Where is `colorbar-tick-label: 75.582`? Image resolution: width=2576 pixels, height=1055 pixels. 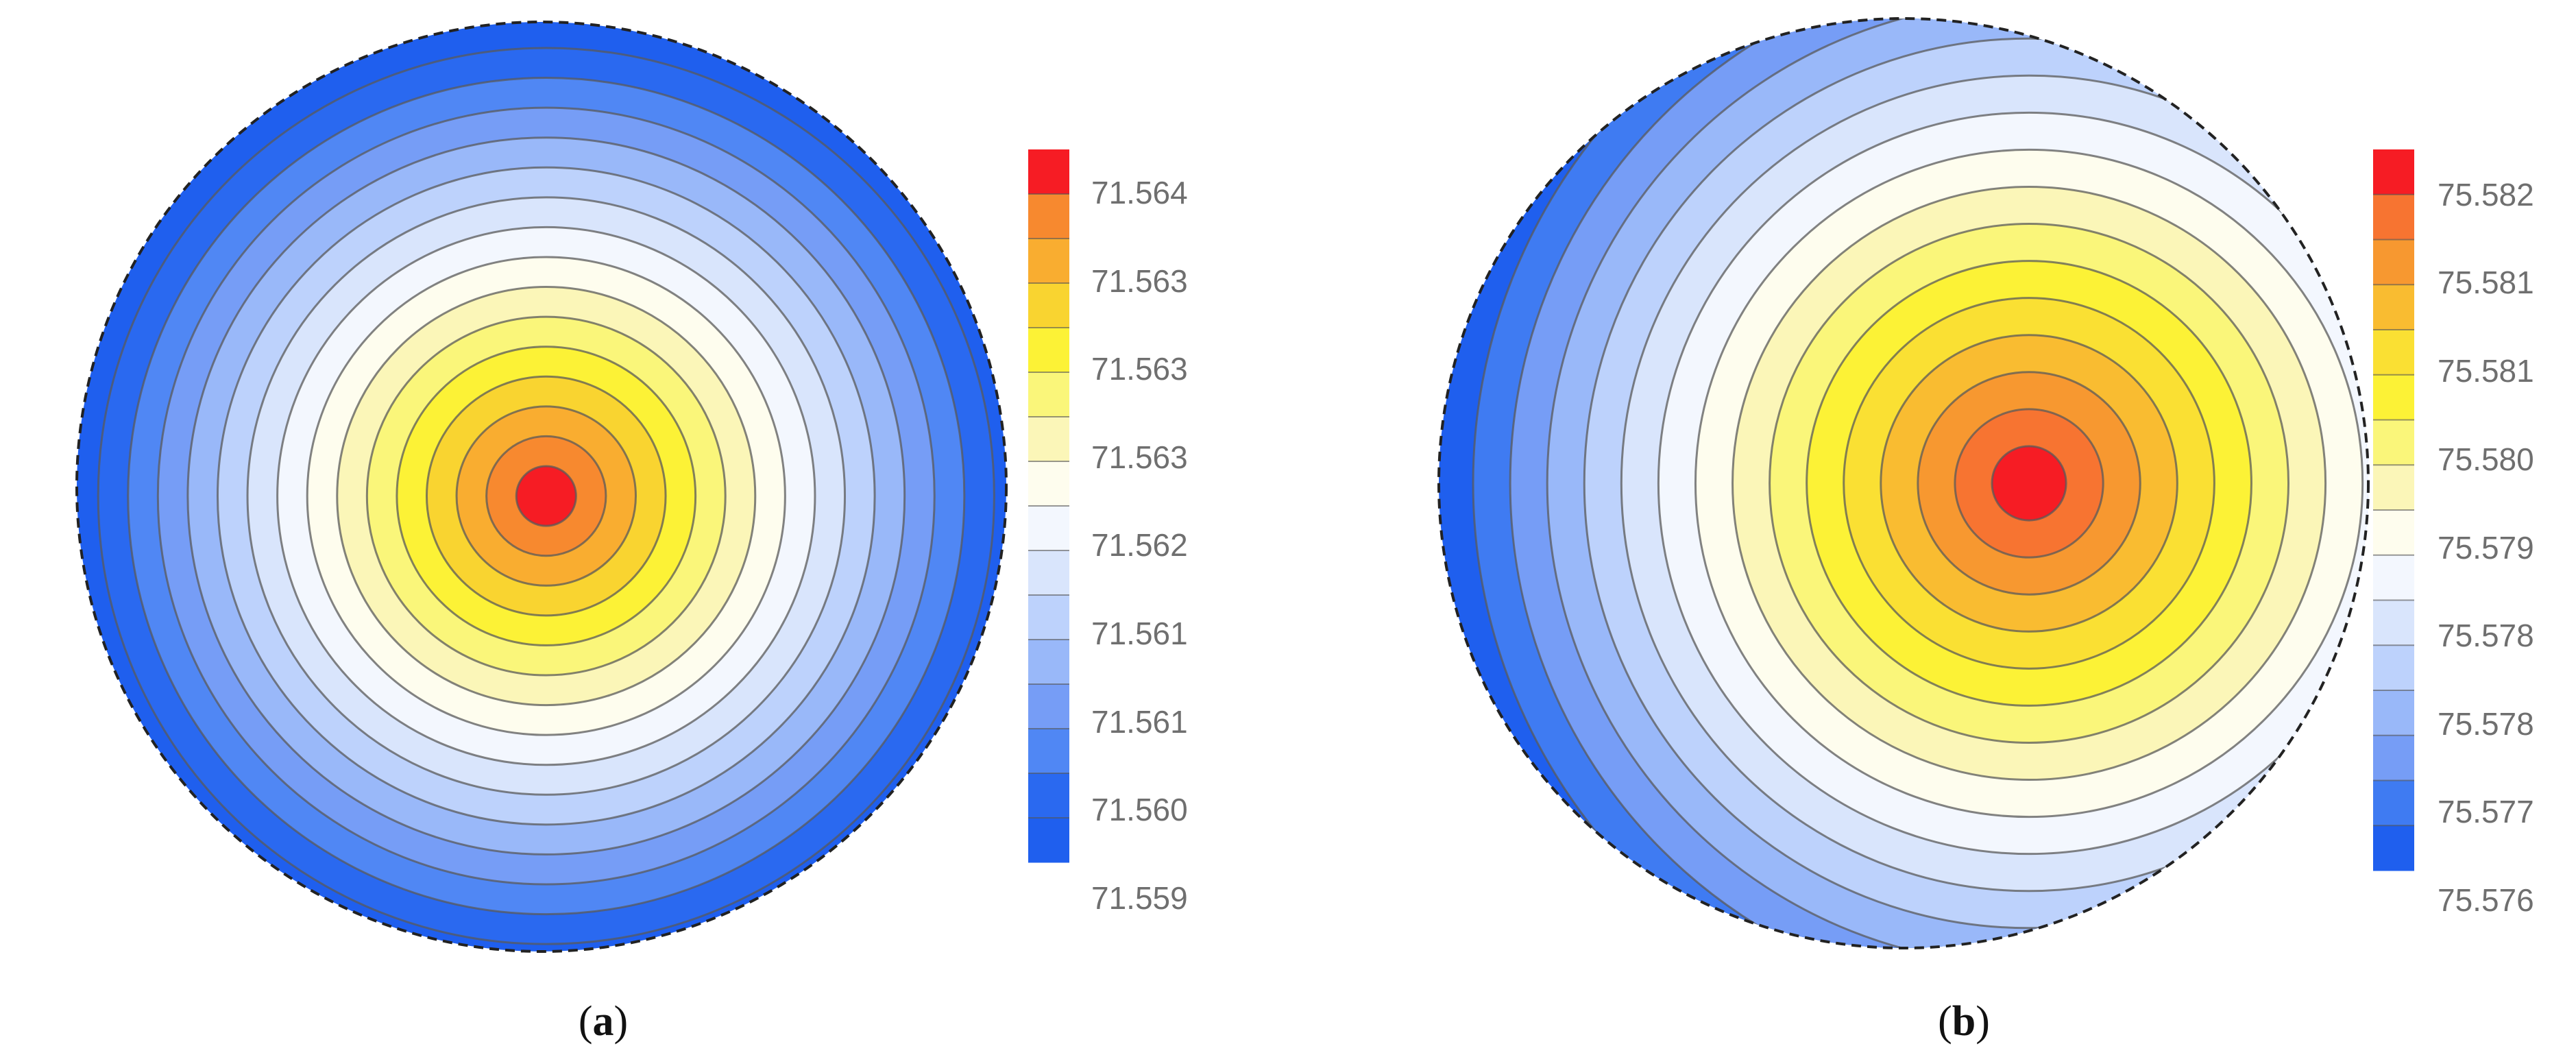
colorbar-tick-label: 75.582 is located at coordinates (2486, 195).